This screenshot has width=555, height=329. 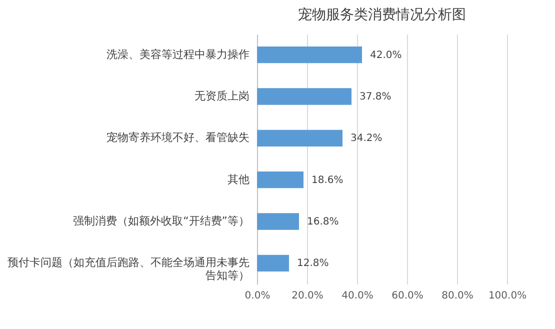 What do you see at coordinates (239, 179) in the screenshot?
I see `y-tick-label: 其他` at bounding box center [239, 179].